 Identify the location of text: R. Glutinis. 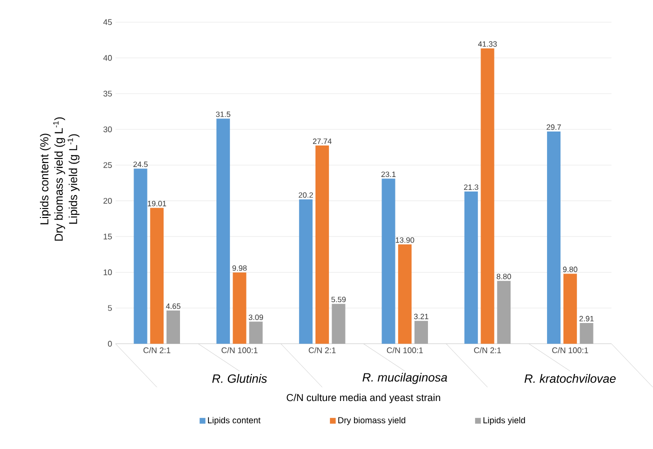
(239, 378).